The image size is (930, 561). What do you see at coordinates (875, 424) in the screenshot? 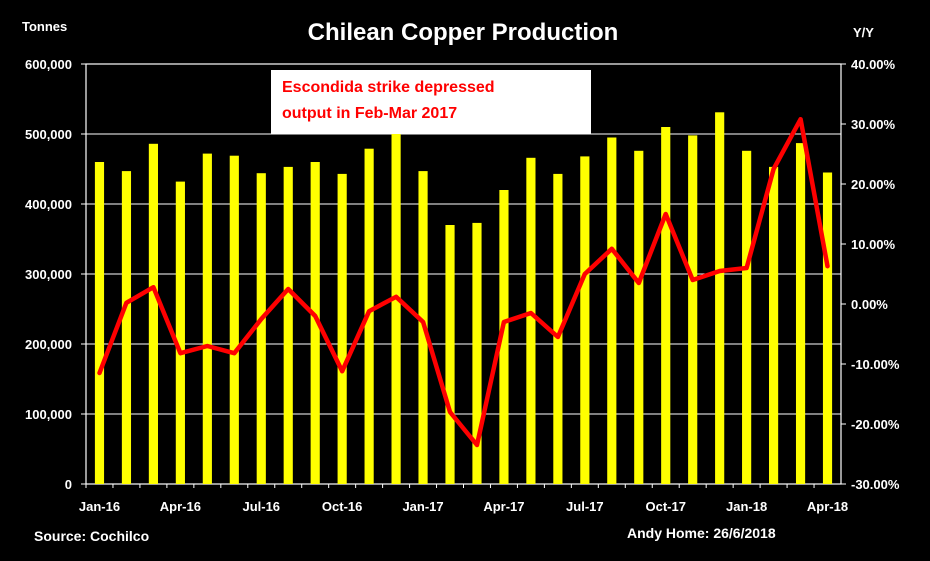
I see `y-right-tick-label: -20.00%` at bounding box center [875, 424].